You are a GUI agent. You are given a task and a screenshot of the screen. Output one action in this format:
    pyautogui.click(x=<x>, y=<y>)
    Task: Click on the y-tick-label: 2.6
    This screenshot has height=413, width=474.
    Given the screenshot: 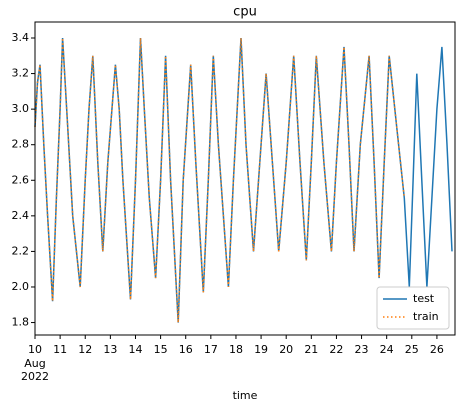 What is the action you would take?
    pyautogui.click(x=21, y=179)
    